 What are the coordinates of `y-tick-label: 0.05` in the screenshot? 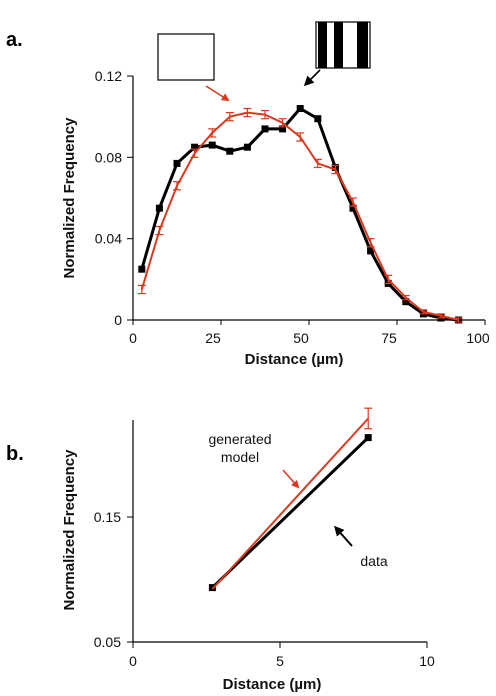 It's located at (107, 642).